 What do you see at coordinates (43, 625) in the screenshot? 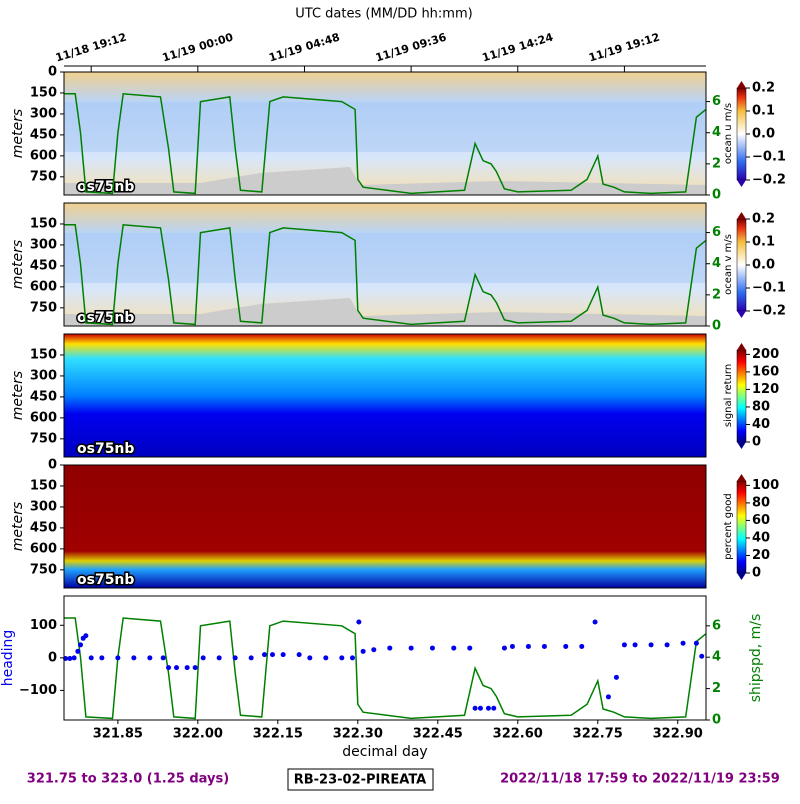
I see `y-tick-label: 100` at bounding box center [43, 625].